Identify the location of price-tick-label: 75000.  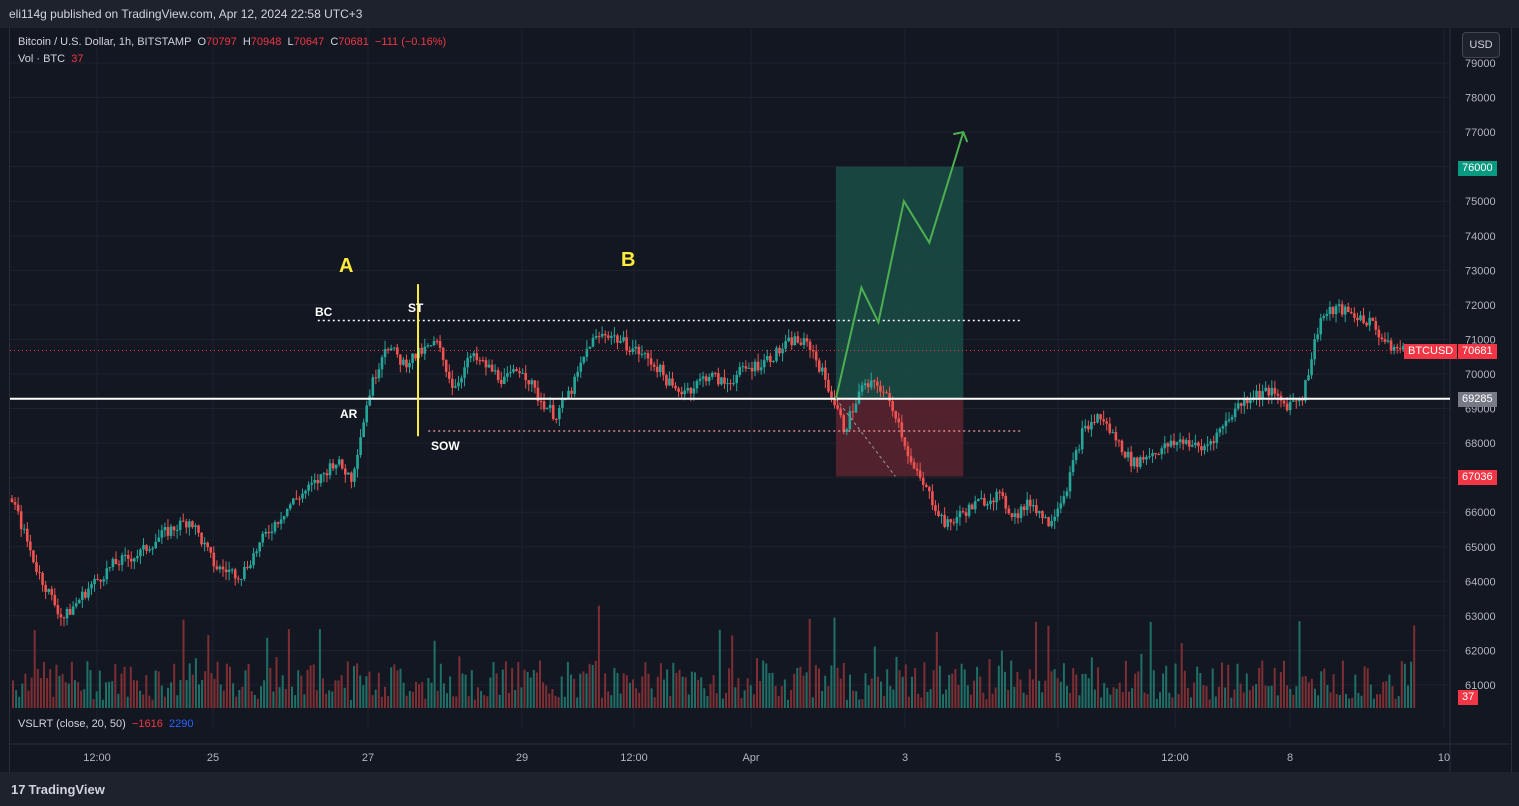
(1480, 202).